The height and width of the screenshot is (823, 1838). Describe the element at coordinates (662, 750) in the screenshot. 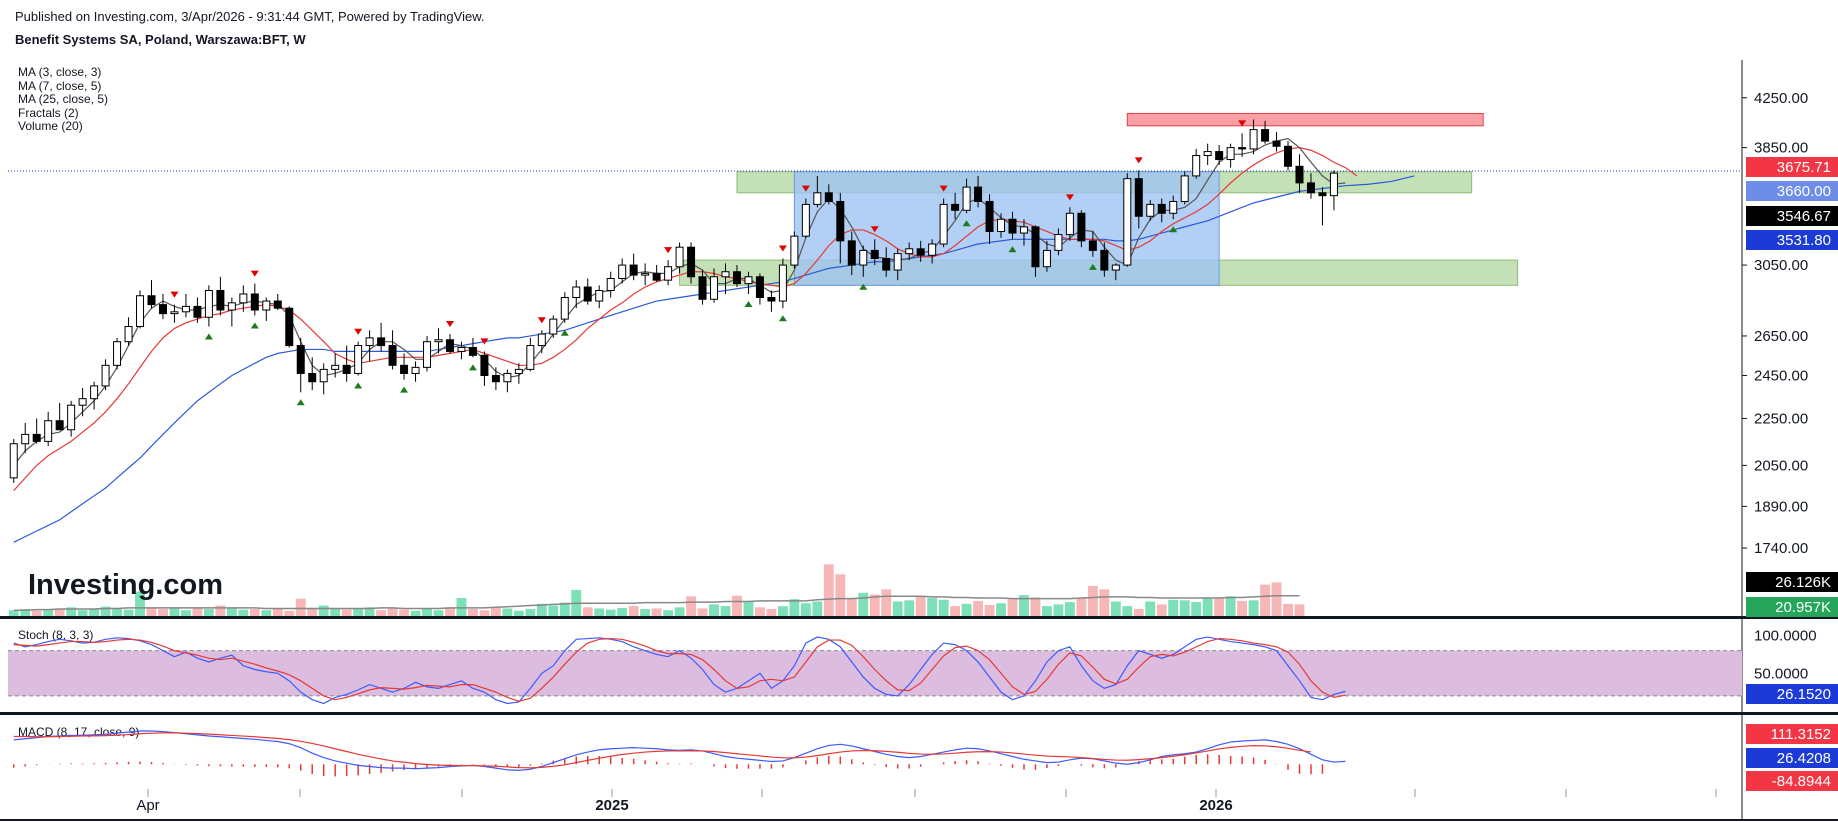

I see `macd-signal-line` at that location.